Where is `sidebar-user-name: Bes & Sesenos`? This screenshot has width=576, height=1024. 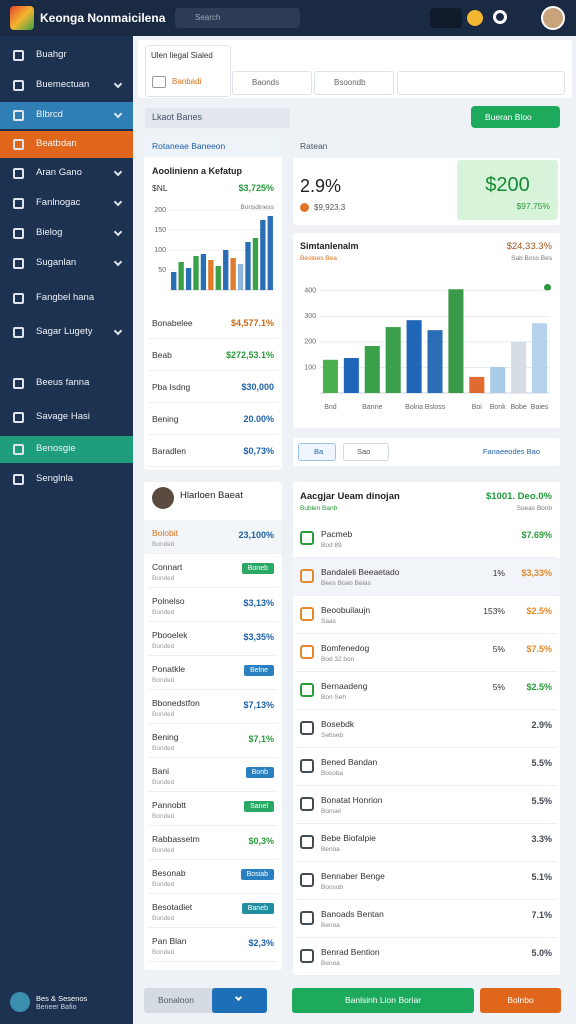 sidebar-user-name: Bes & Sesenos is located at coordinates (62, 998).